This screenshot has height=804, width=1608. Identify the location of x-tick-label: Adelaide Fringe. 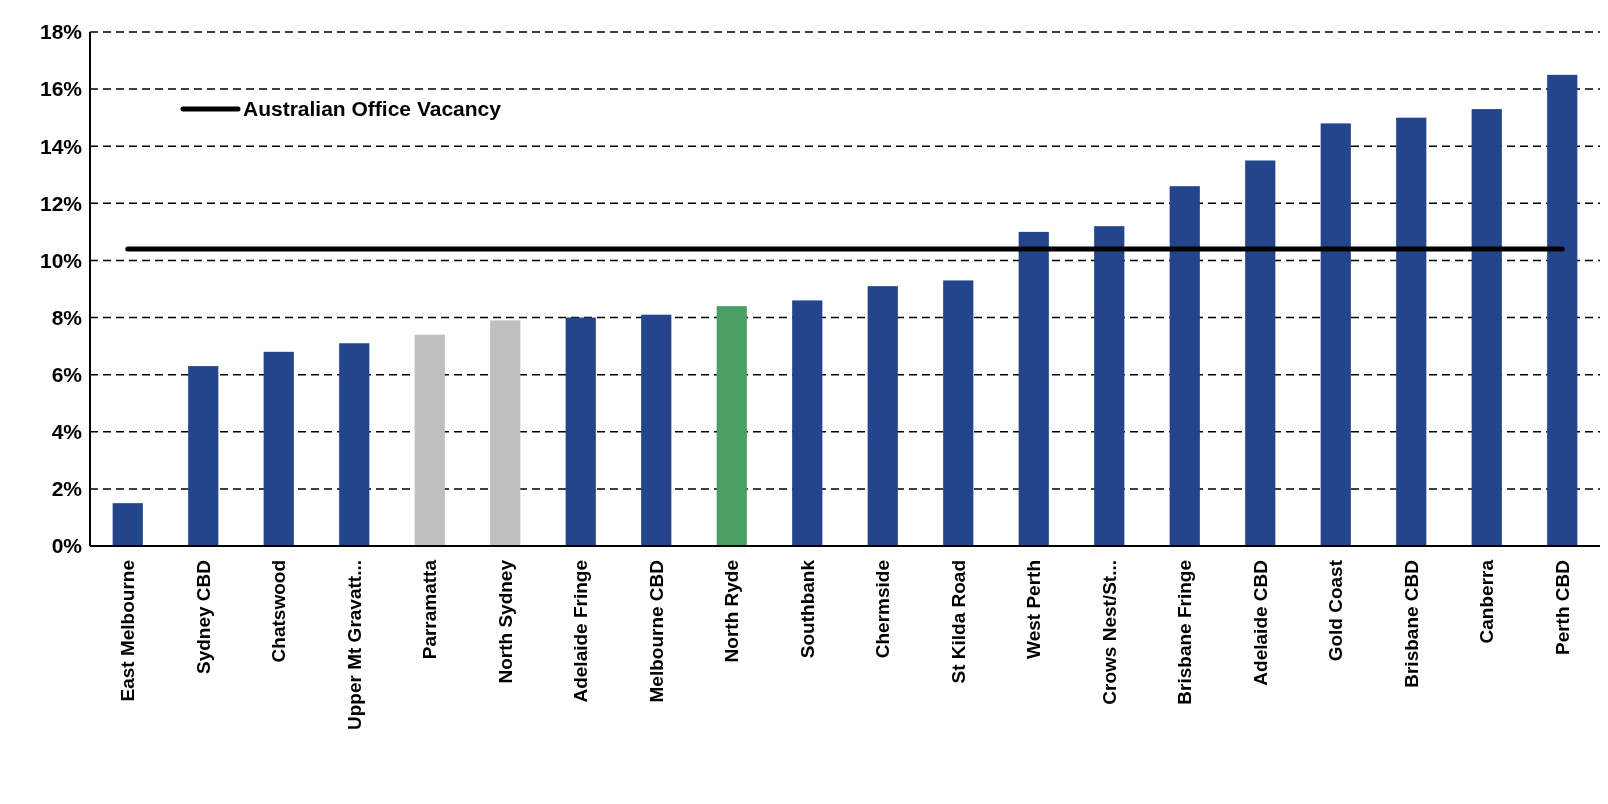
(581, 631).